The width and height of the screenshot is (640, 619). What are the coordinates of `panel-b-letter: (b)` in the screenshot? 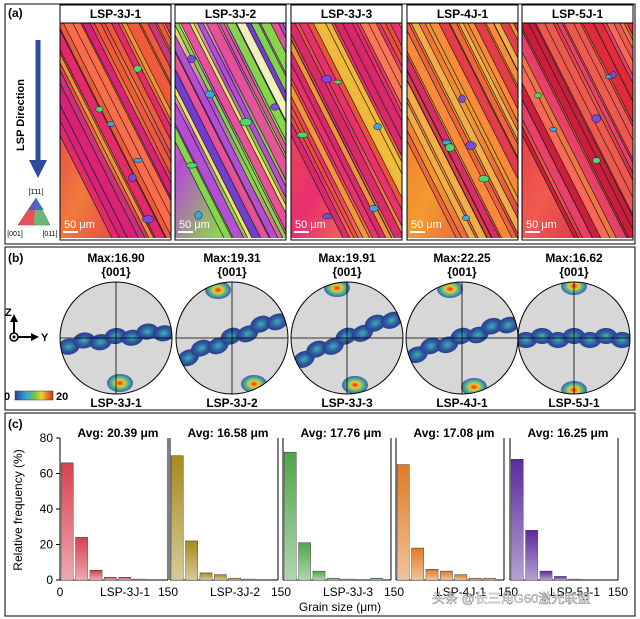 It's located at (15, 258).